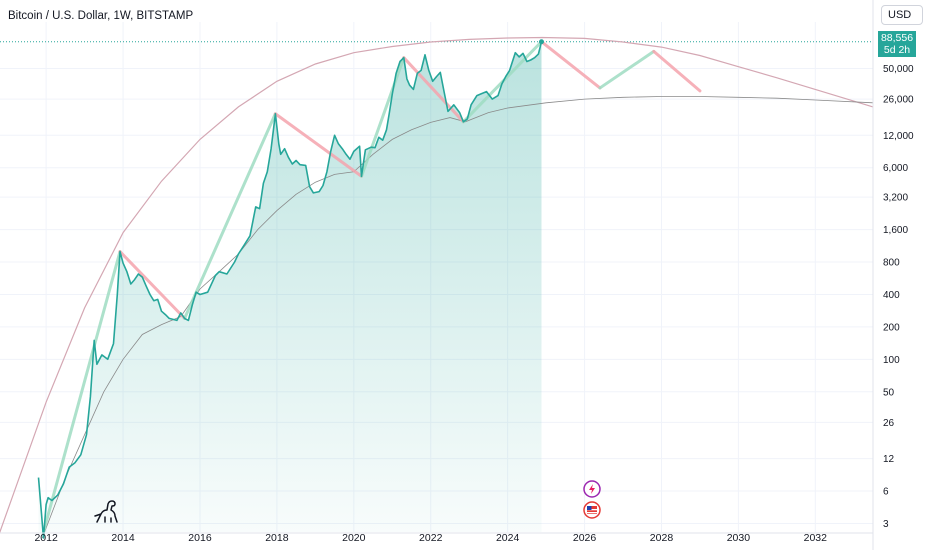 This screenshot has height=550, width=932. Describe the element at coordinates (739, 538) in the screenshot. I see `x-tick-label: 2030` at that location.